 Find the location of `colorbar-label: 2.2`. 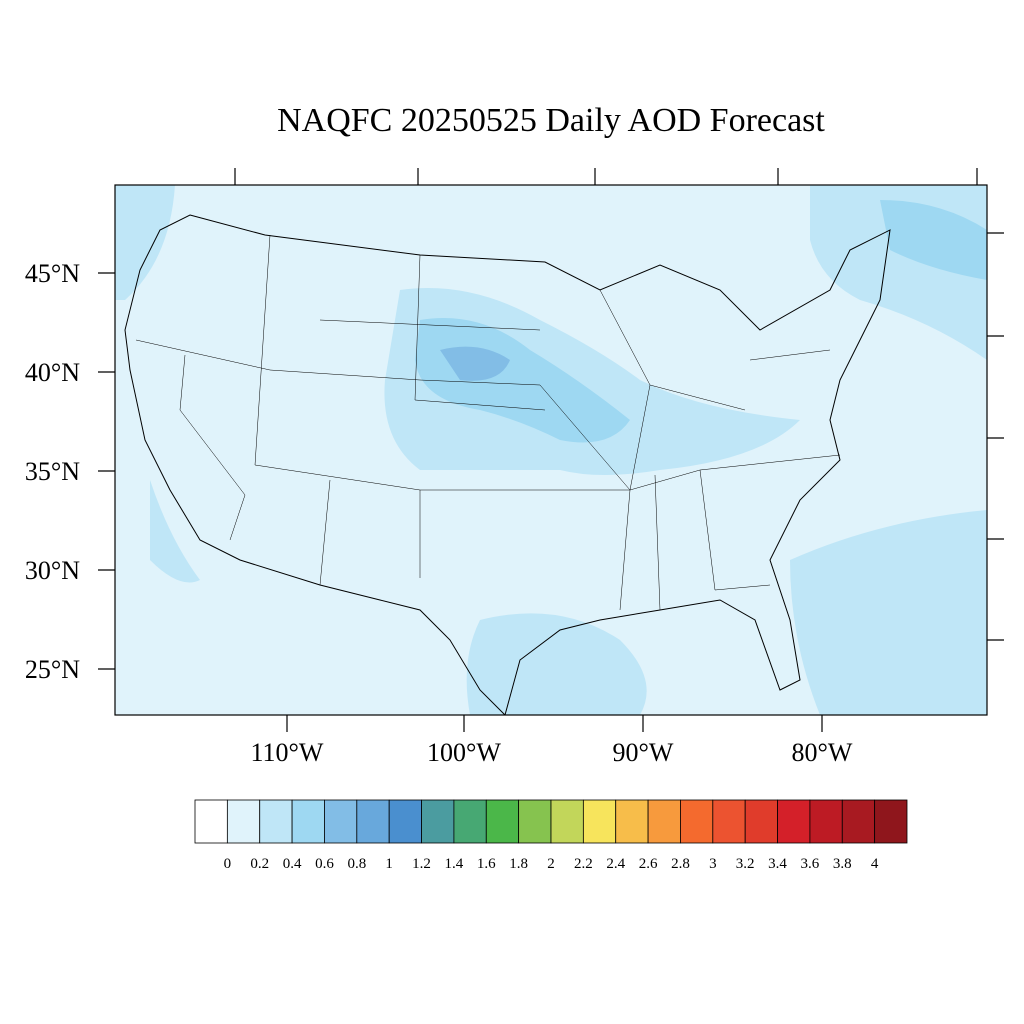

colorbar-label: 2.2 is located at coordinates (583, 864).